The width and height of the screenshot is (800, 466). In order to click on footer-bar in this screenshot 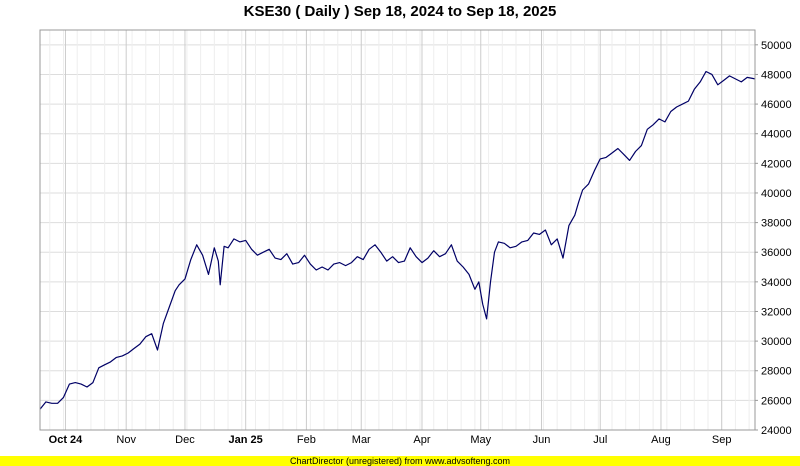, I will do `click(400, 461)`.